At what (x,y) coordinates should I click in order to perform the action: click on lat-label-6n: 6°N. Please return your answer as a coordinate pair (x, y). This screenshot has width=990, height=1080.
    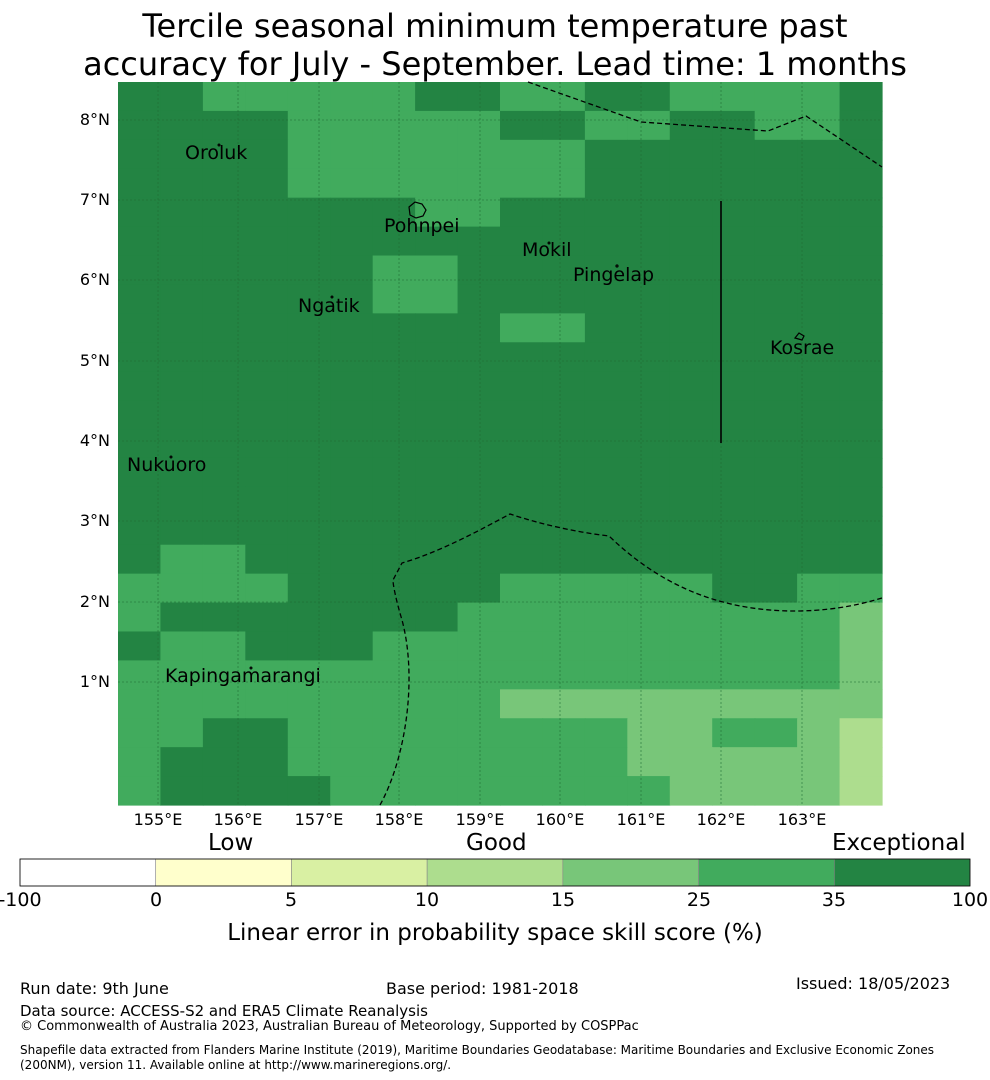
    Looking at the image, I should click on (94, 279).